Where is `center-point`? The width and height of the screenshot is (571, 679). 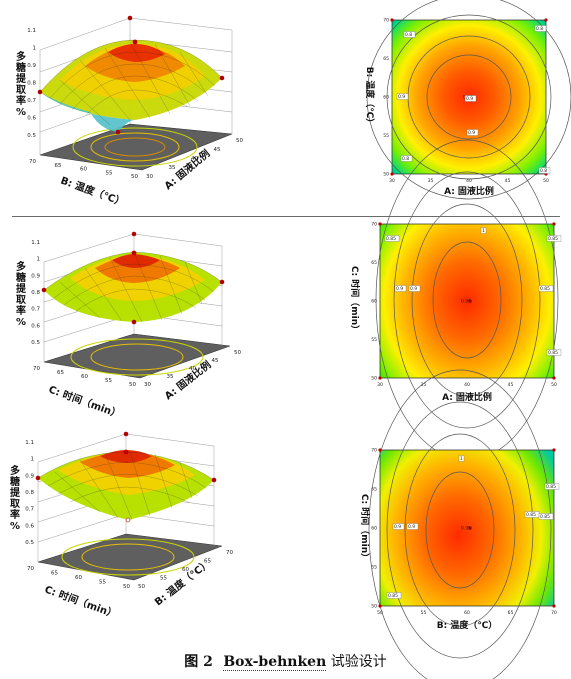
center-point is located at coordinates (470, 301).